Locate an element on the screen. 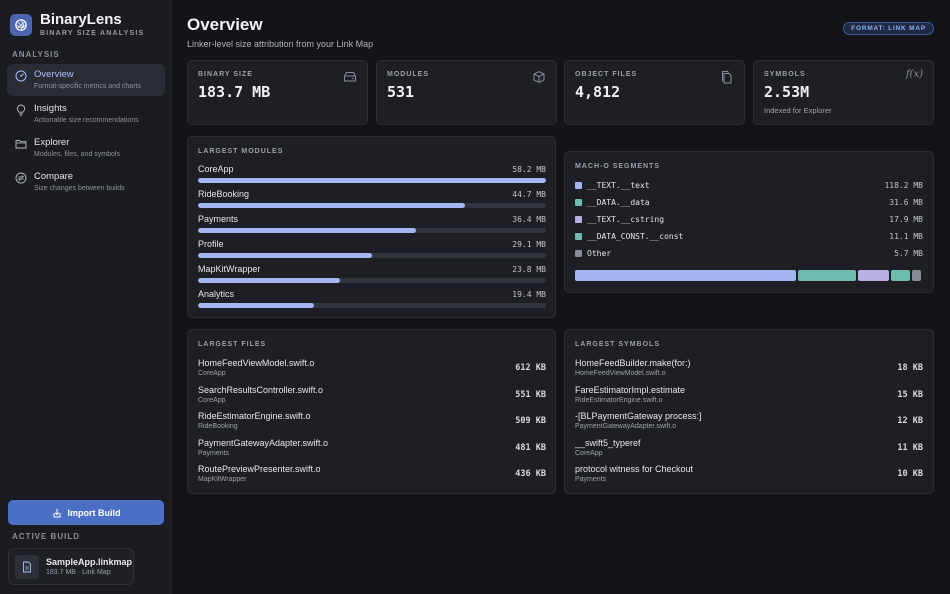 This screenshot has height=594, width=950. module-row: Analytics 19.4 MB is located at coordinates (372, 300).